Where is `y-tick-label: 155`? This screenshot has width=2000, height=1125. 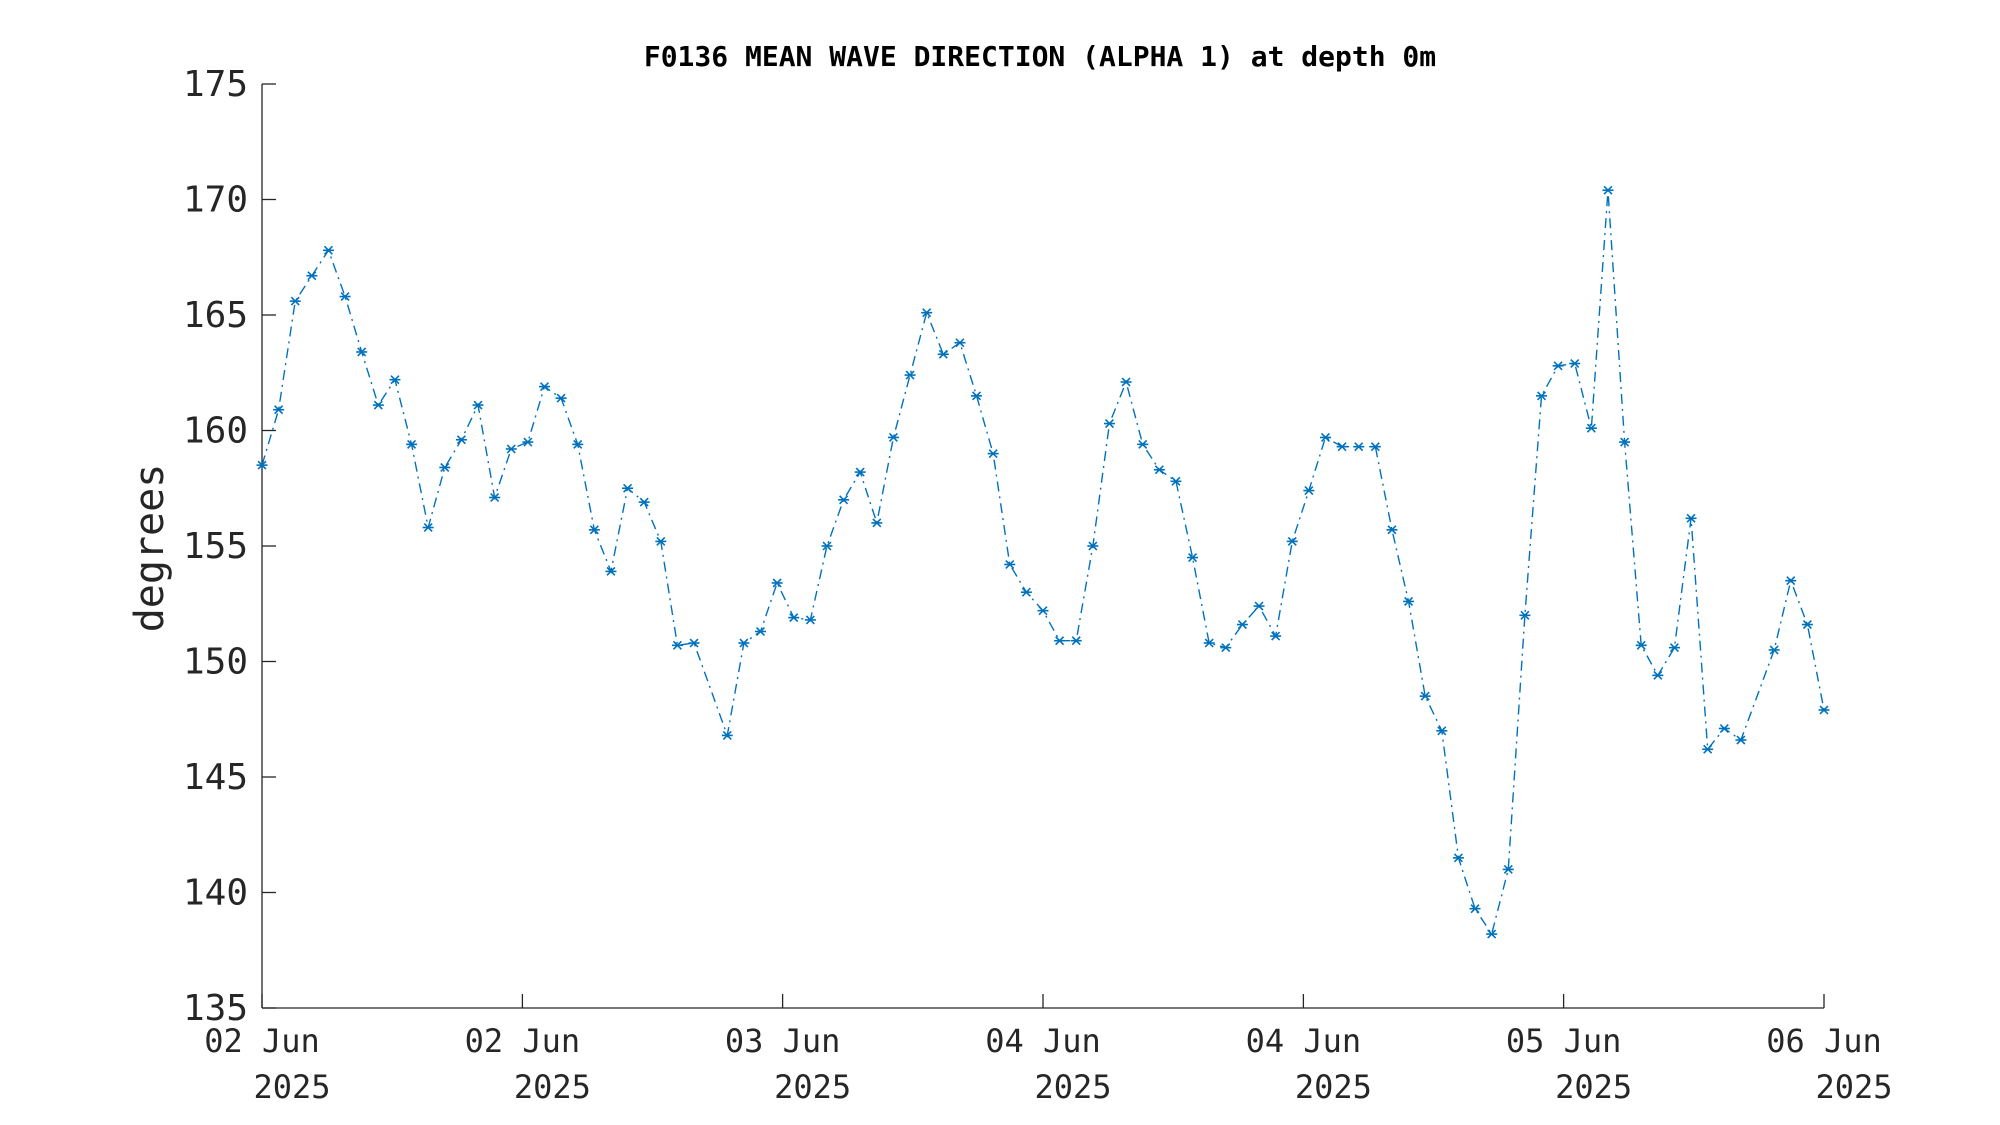
y-tick-label: 155 is located at coordinates (215, 546).